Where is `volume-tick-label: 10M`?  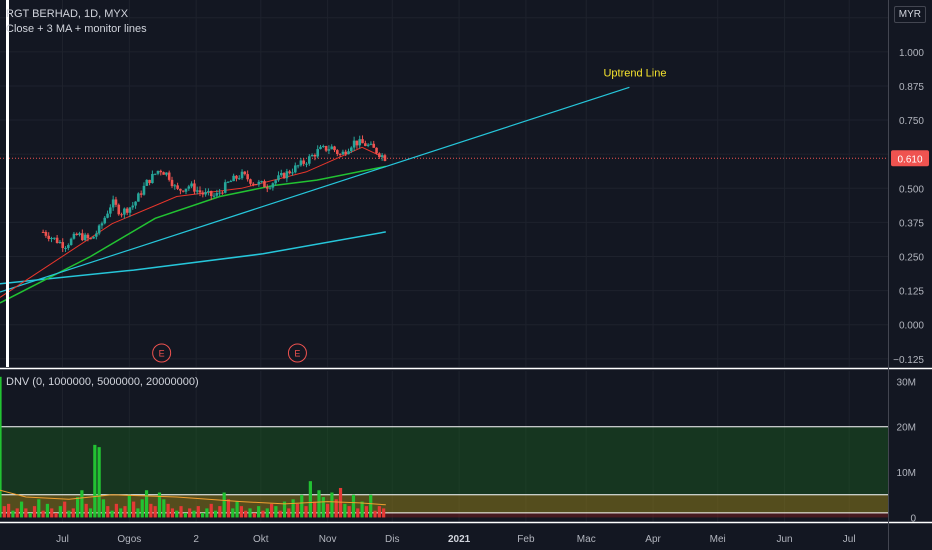
volume-tick-label: 10M is located at coordinates (906, 473).